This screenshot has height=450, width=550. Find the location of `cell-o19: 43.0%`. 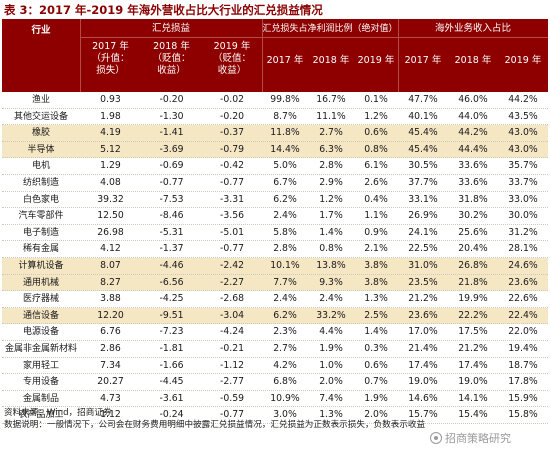

cell-o19: 43.0% is located at coordinates (523, 133).